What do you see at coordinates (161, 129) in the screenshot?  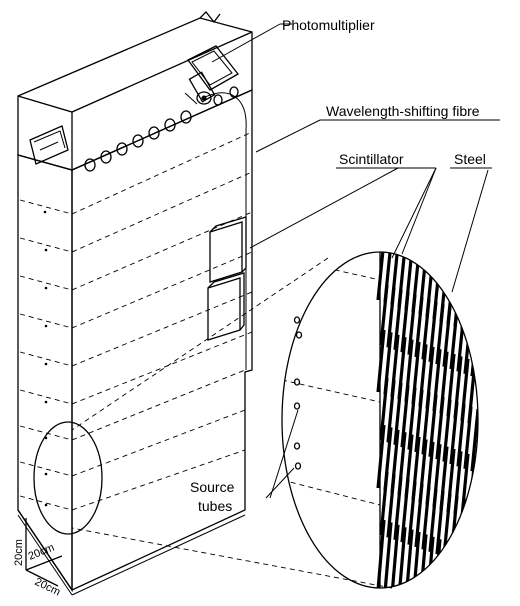 I see `girder-holes` at bounding box center [161, 129].